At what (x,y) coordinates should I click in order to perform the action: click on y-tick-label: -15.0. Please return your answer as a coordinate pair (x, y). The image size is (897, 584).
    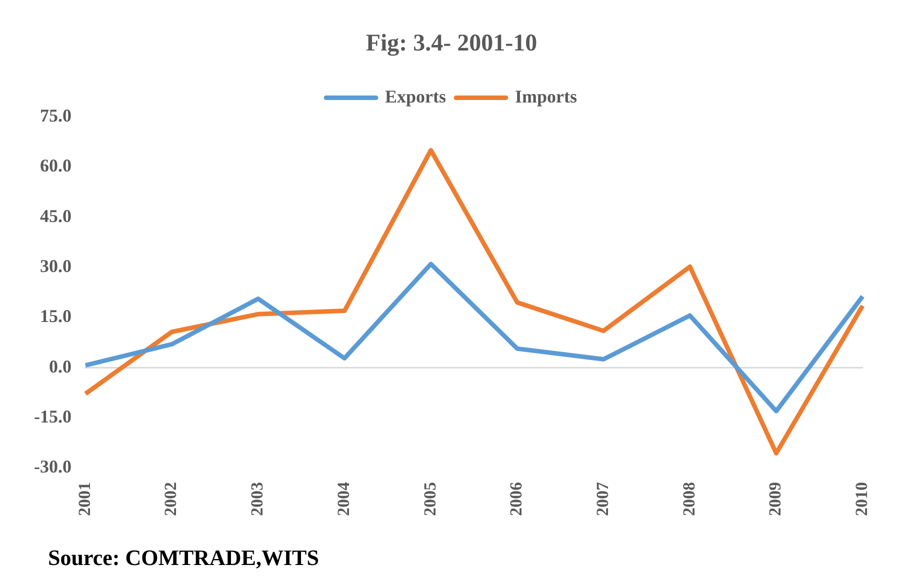
    Looking at the image, I should click on (53, 416).